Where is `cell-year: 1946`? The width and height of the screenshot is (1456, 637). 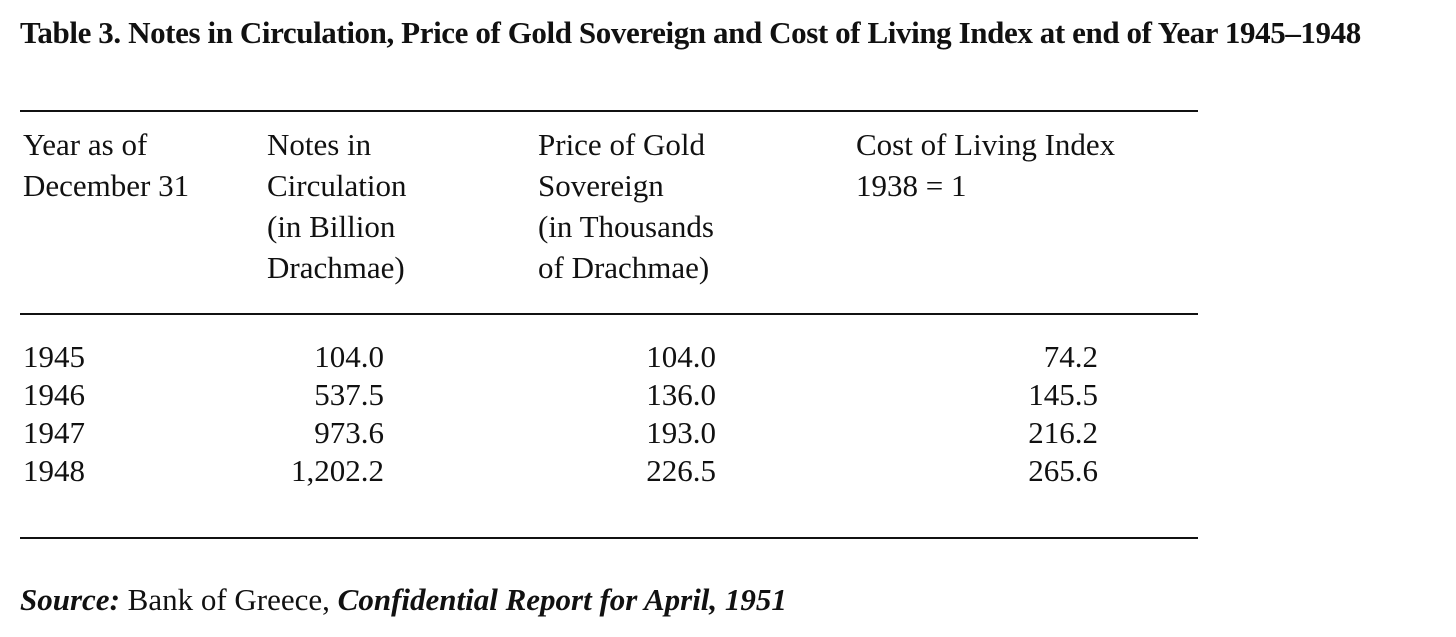
cell-year: 1946 is located at coordinates (54, 394).